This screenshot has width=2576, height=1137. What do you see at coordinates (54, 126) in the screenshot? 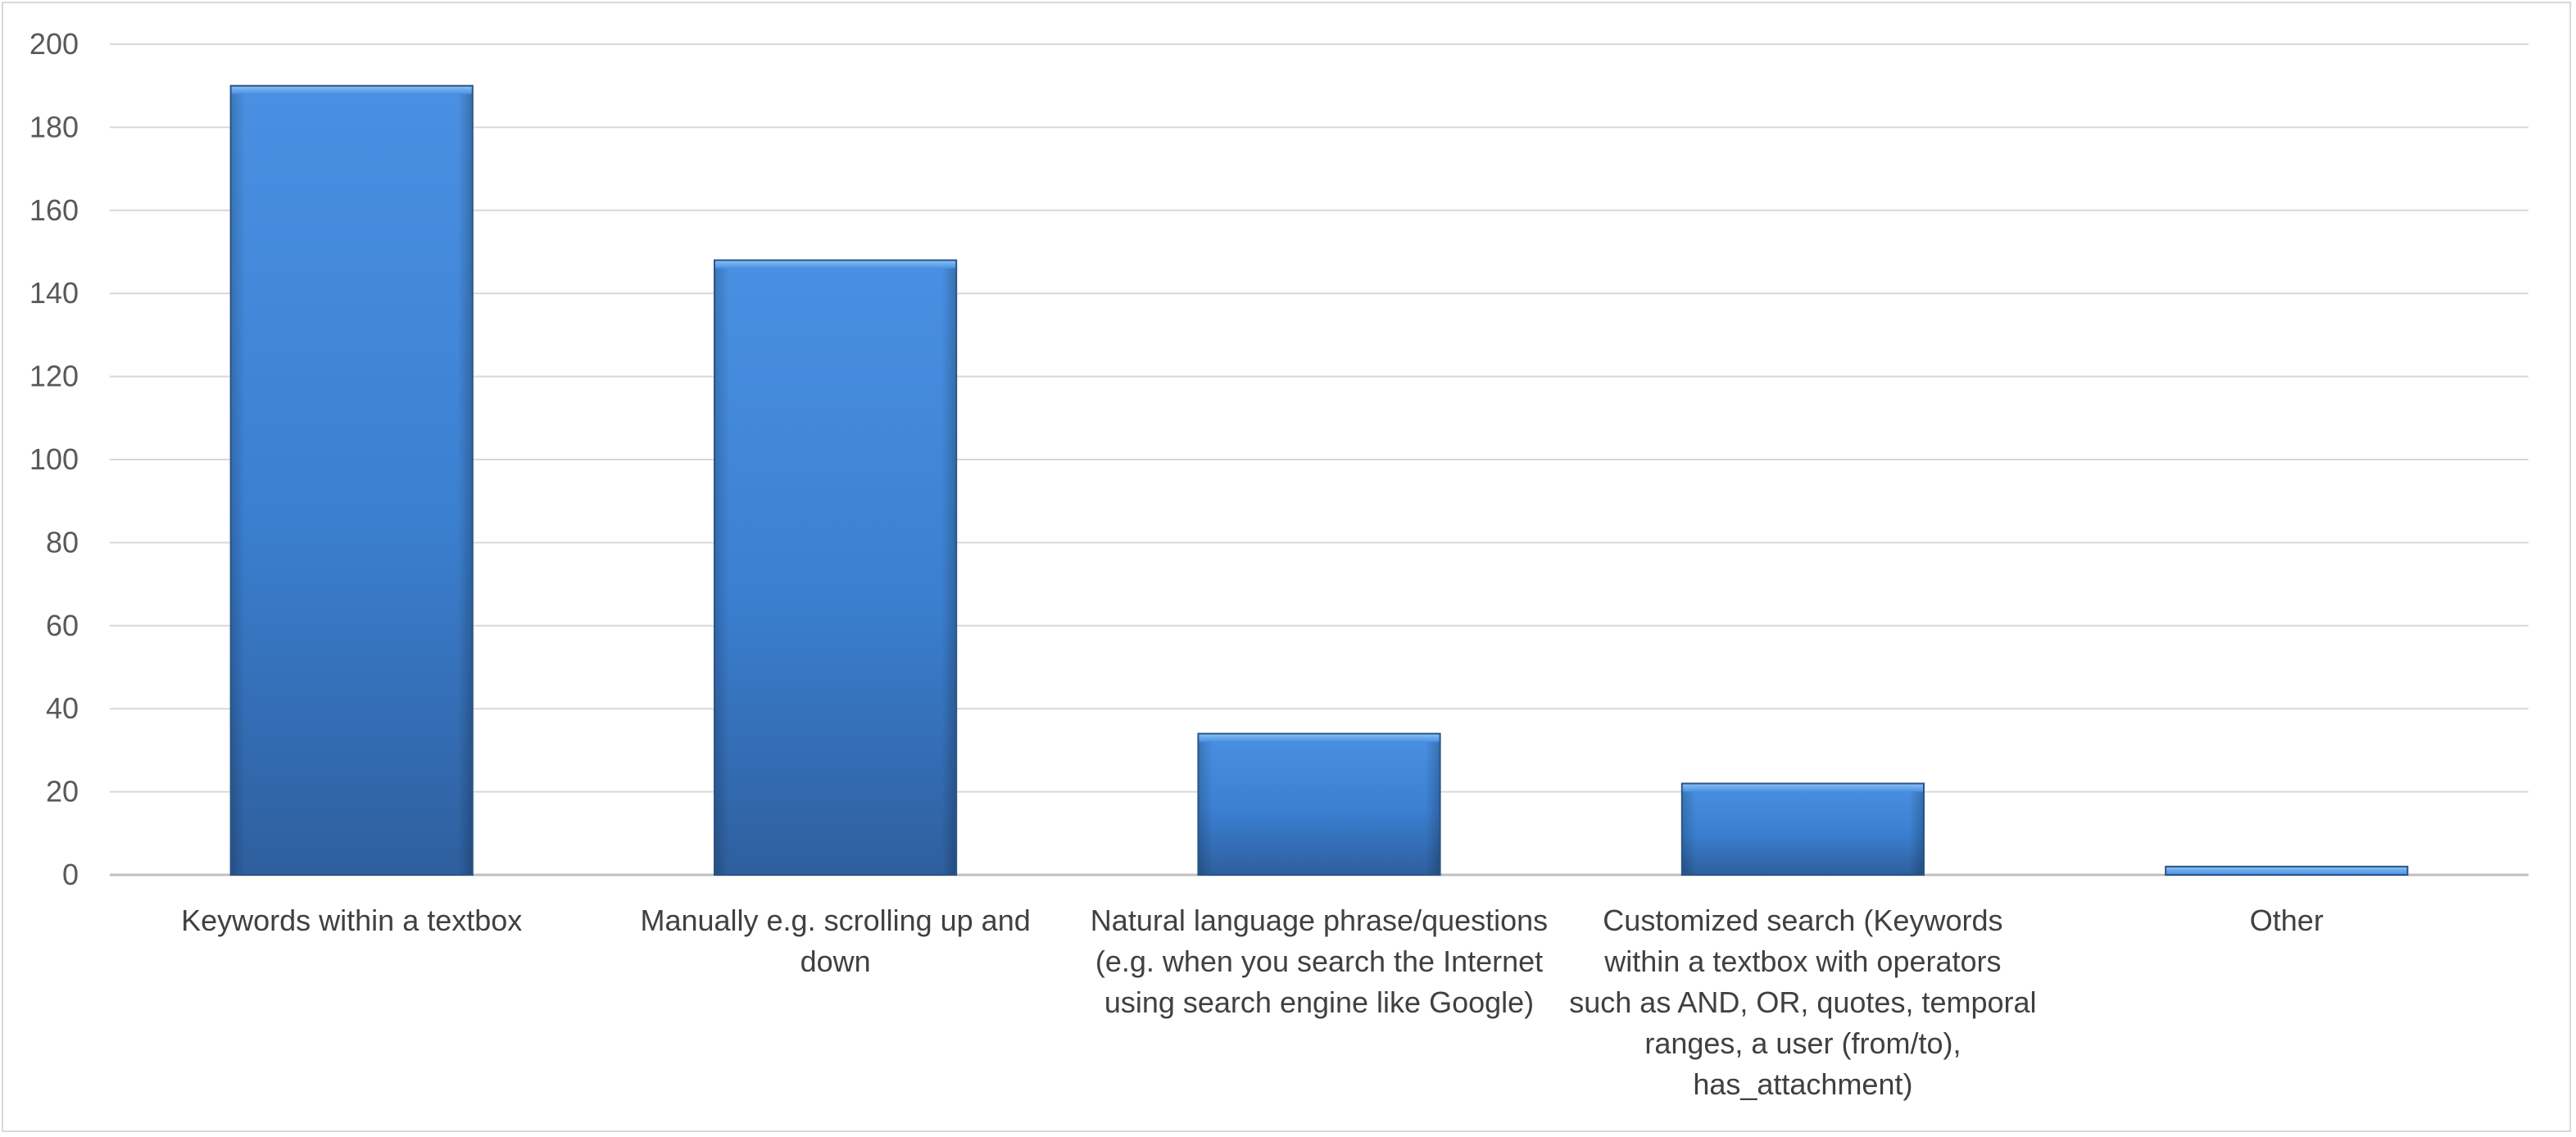
I see `y-tick-label: 180` at bounding box center [54, 126].